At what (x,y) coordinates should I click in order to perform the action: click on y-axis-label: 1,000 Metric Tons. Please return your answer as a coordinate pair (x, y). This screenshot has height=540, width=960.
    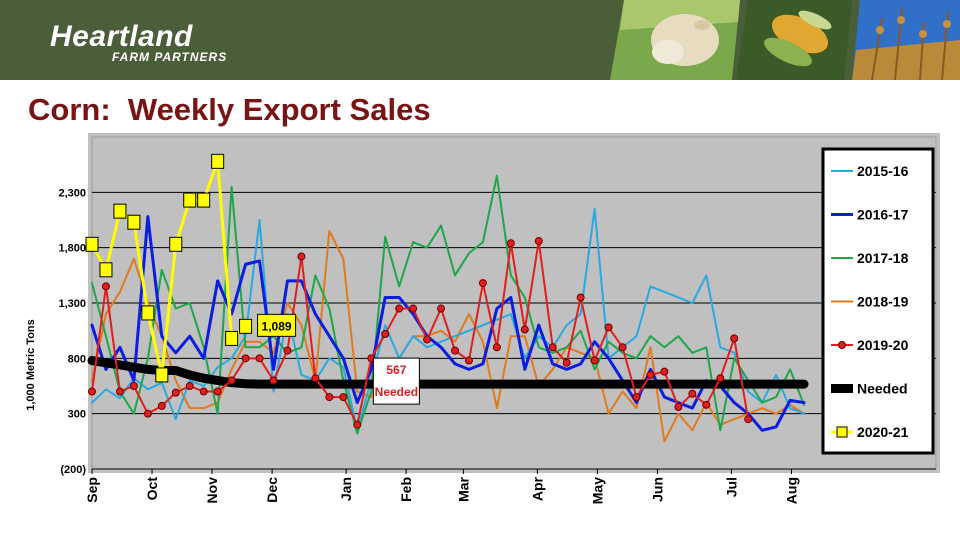
    Looking at the image, I should click on (31, 365).